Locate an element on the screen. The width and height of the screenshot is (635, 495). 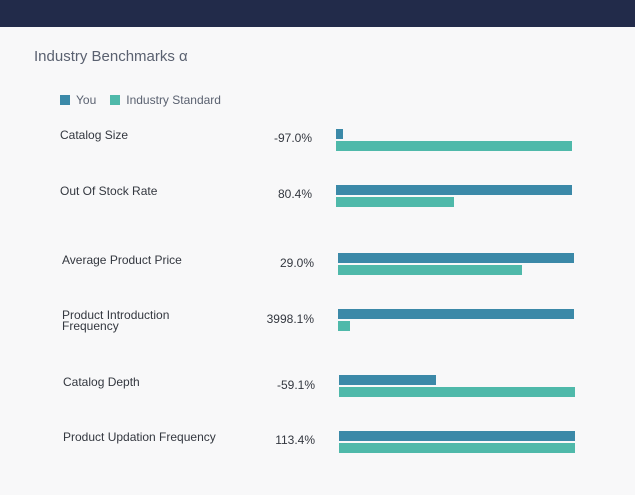
legend-label-industry: Industry Standard is located at coordinates (173, 100).